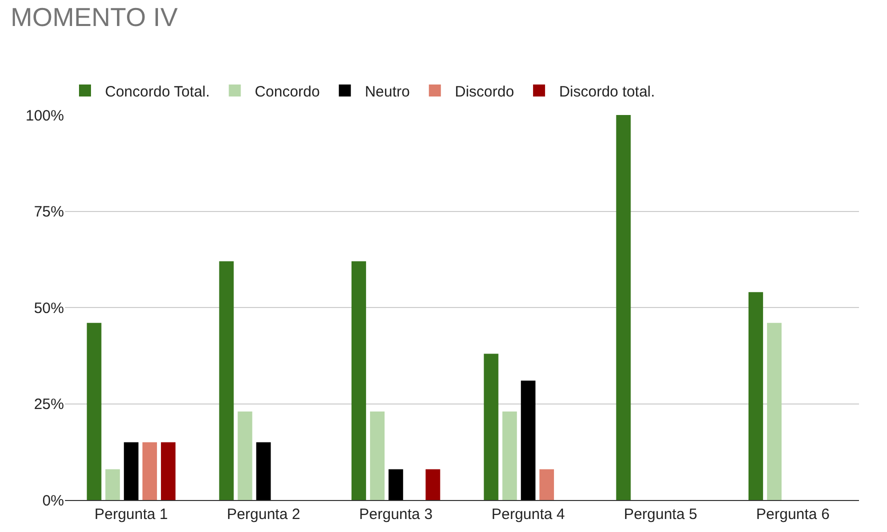 This screenshot has width=887, height=532. I want to click on y-tick-label: 100%, so click(45, 115).